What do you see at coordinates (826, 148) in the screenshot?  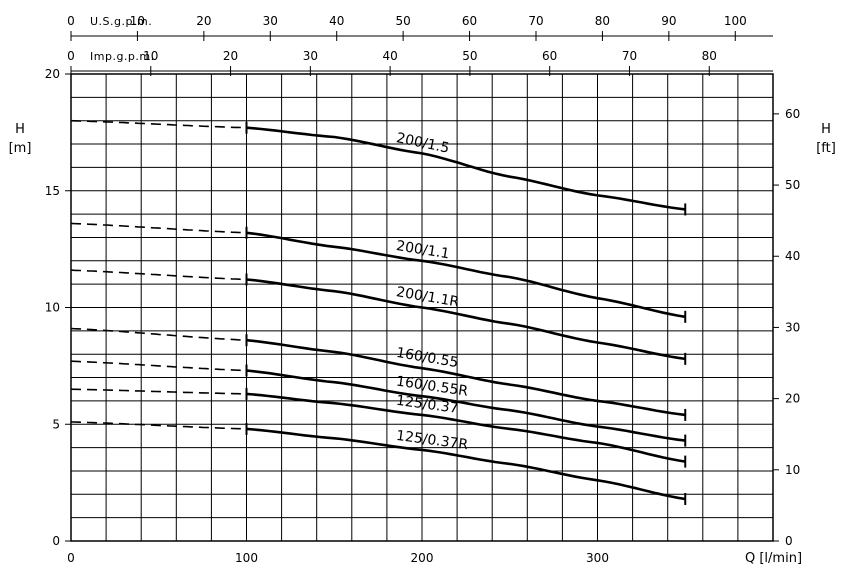 I see `y-right-axis-unit: [ft]` at bounding box center [826, 148].